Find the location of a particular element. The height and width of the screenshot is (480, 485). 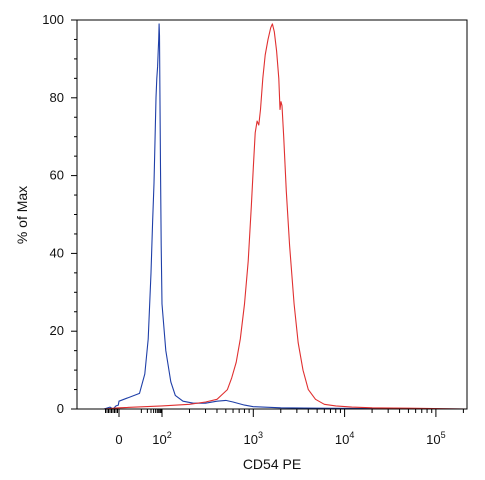

x-tick-label: 10³ is located at coordinates (253, 438).